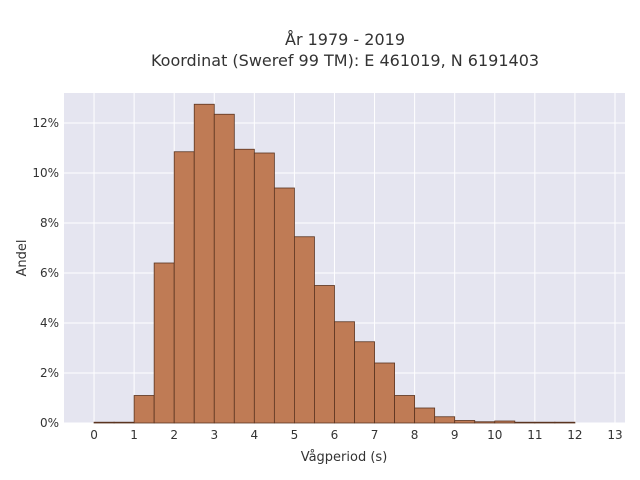 The width and height of the screenshot is (640, 480). Describe the element at coordinates (45, 173) in the screenshot. I see `y-tick-label: 10%` at that location.